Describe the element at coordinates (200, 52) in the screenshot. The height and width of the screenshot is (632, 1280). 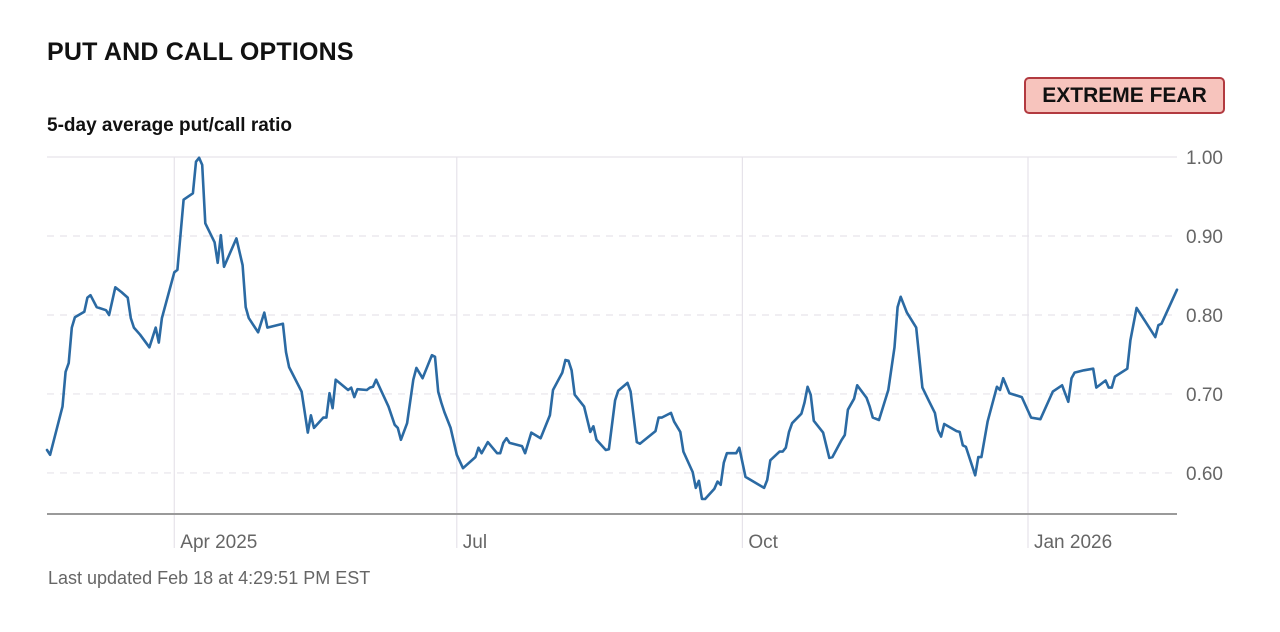
I see `chart-title: PUT AND CALL OPTIONS` at that location.